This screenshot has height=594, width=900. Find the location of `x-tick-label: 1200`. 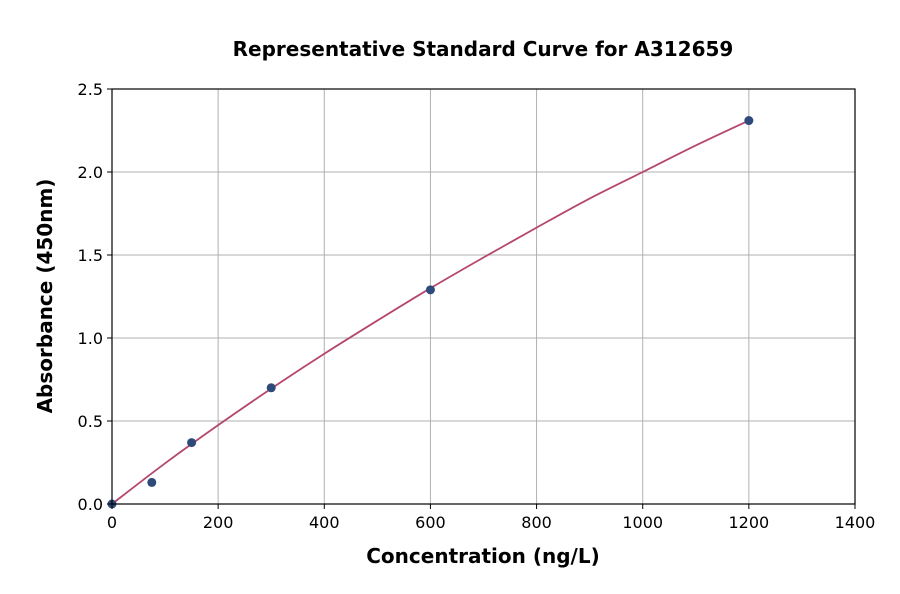

x-tick-label: 1200 is located at coordinates (748, 522).